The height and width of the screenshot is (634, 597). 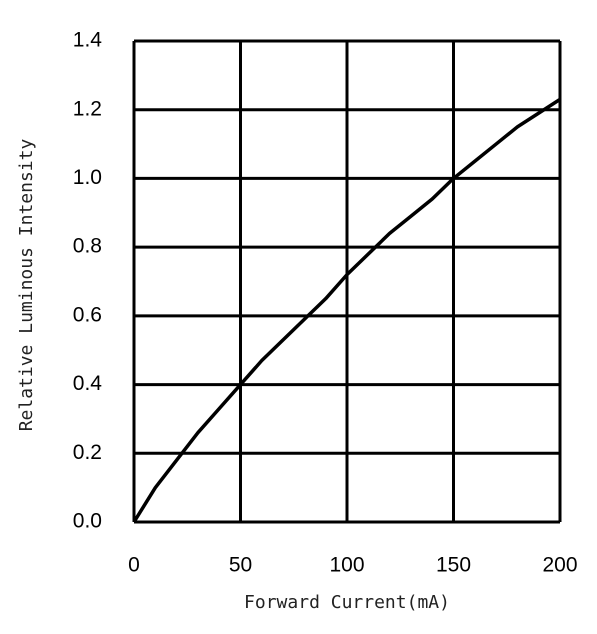 I want to click on x-tick-label: 0, so click(x=134, y=565).